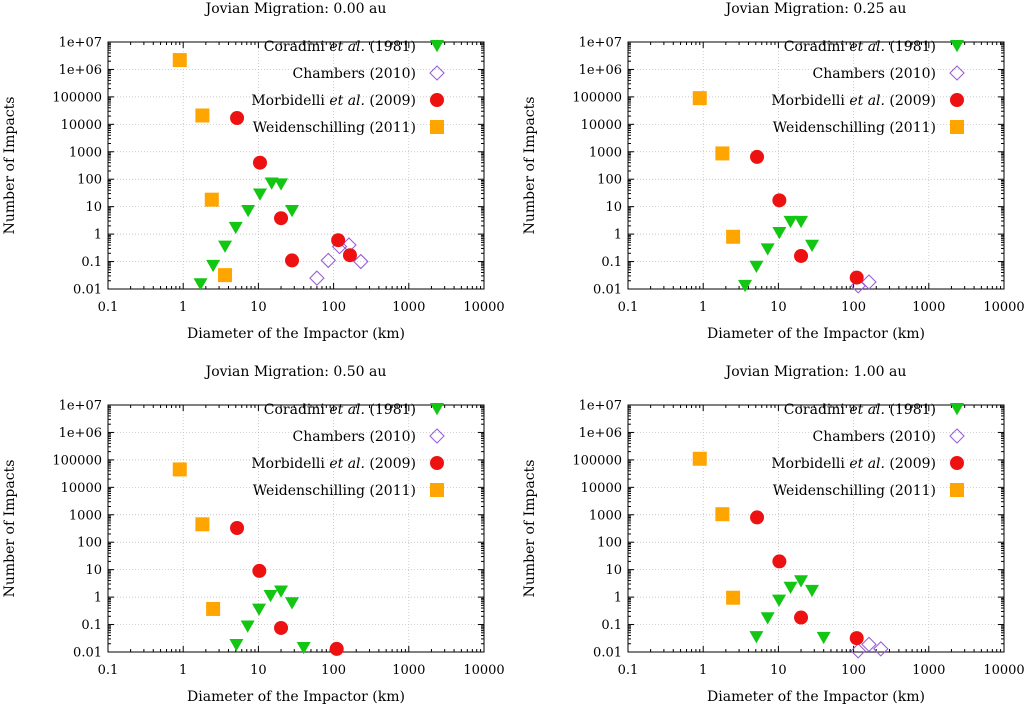  I want to click on x-tick-label: 100, so click(853, 307).